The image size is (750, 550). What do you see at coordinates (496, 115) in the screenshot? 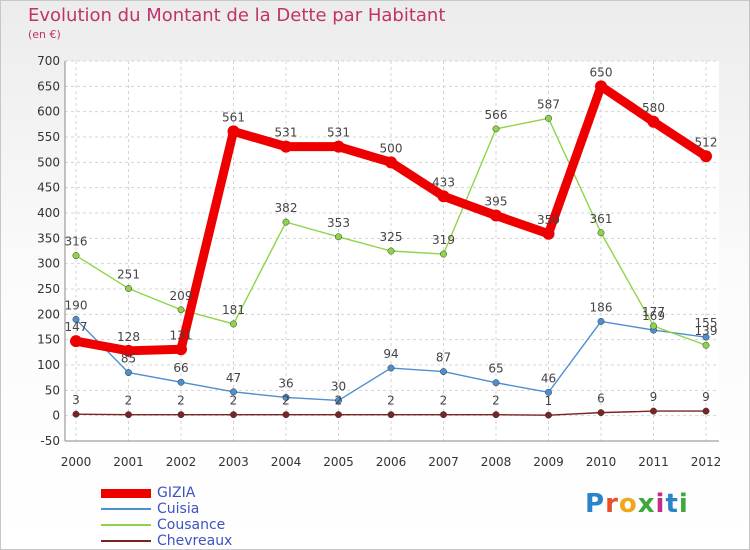
I see `data-label-cousance: 566` at bounding box center [496, 115].